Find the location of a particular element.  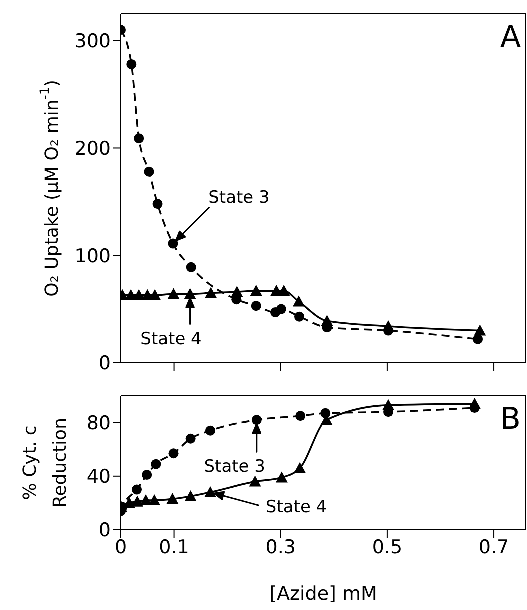

x-tick-label: 0 is located at coordinates (121, 547).